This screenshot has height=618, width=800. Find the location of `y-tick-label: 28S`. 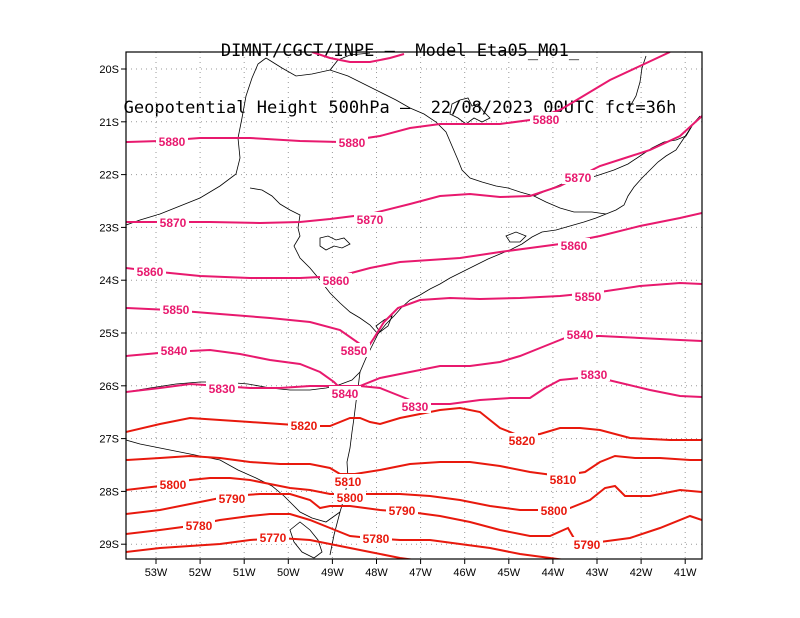

y-tick-label: 28S is located at coordinates (109, 492).